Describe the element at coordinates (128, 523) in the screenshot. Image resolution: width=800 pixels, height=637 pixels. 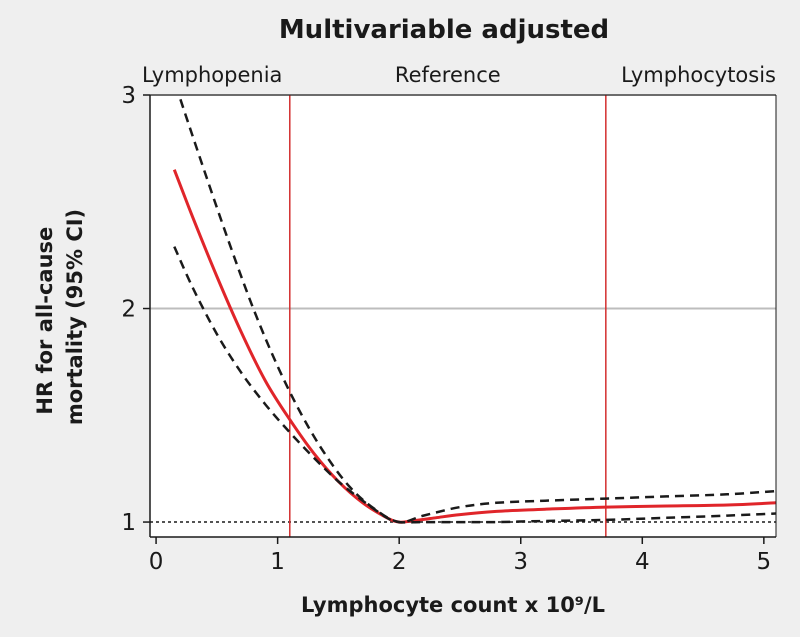
I see `y-tick-label-0: 1` at that location.